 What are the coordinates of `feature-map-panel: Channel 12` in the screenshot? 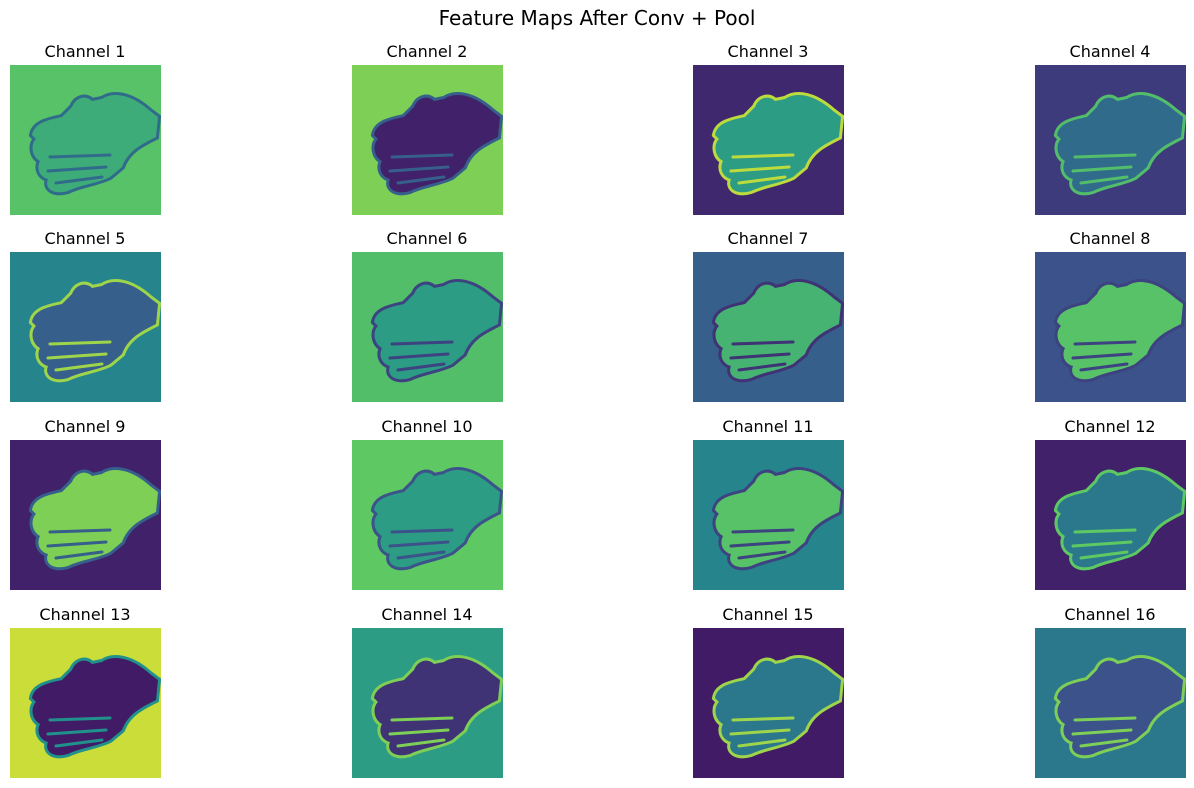 It's located at (1110, 503).